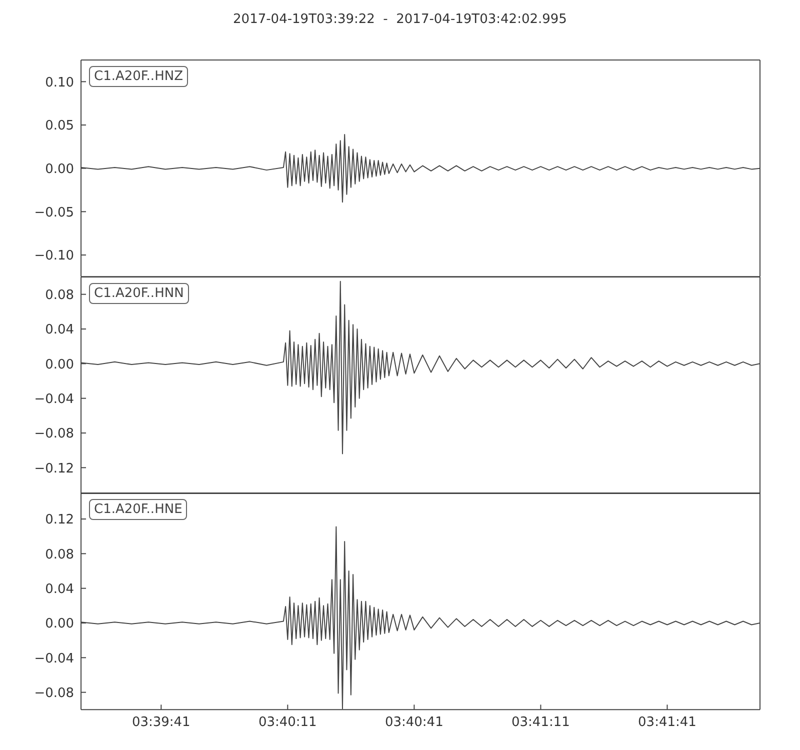  I want to click on x-tick-label: 03:41:11, so click(541, 722).